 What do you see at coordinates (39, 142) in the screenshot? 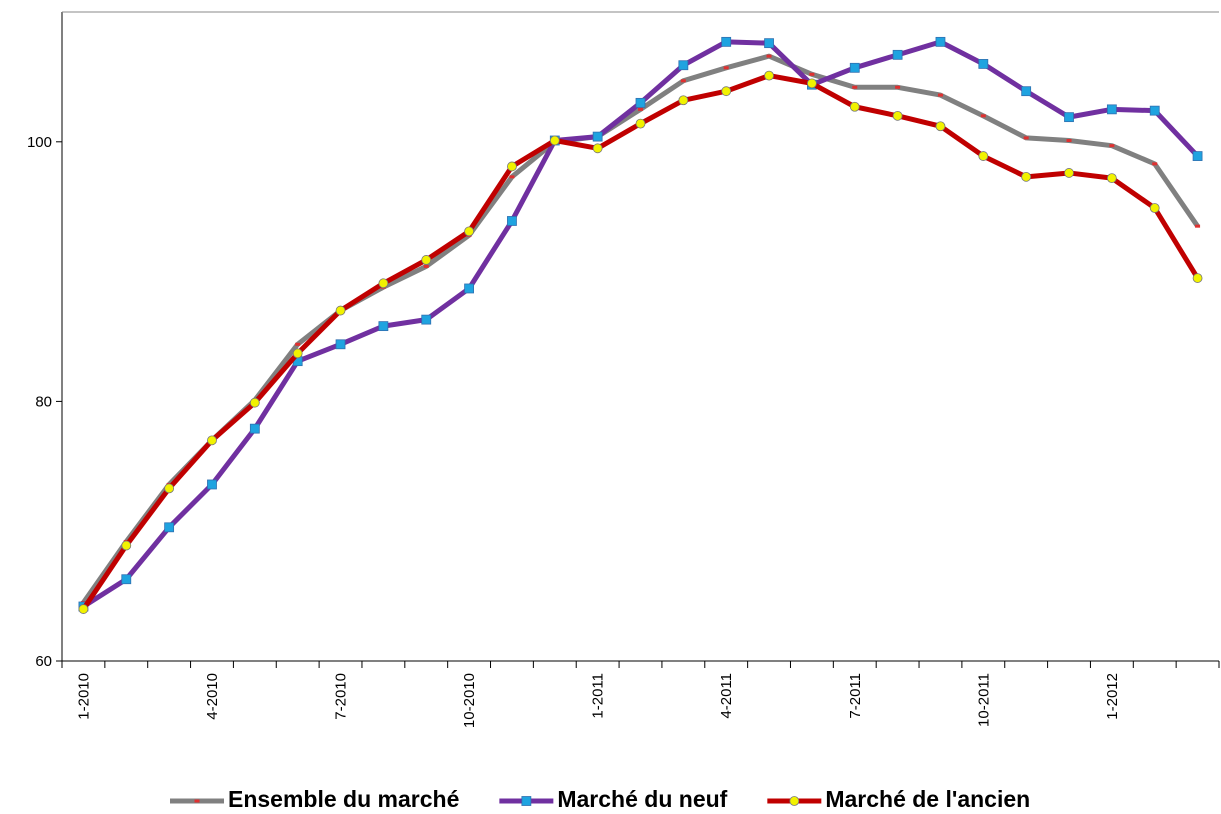
I see `y-tick-label: 100` at bounding box center [39, 142].